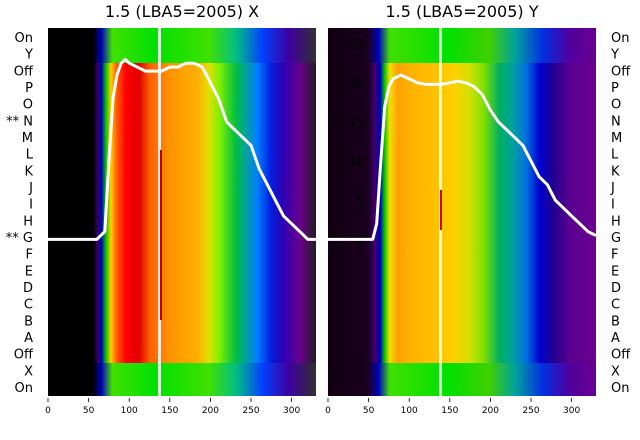  Describe the element at coordinates (28, 171) in the screenshot. I see `row-label-left: K` at that location.